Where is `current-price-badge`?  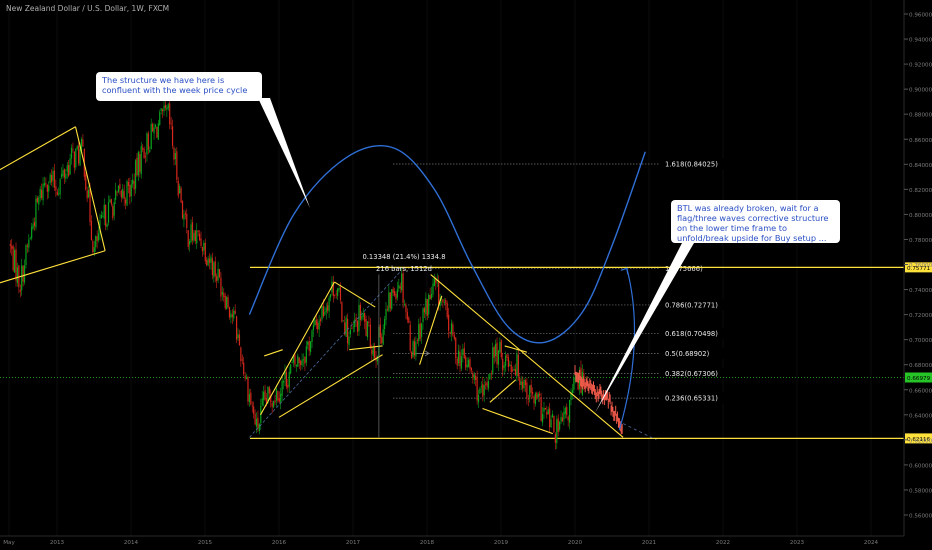
current-price-badge is located at coordinates (918, 377).